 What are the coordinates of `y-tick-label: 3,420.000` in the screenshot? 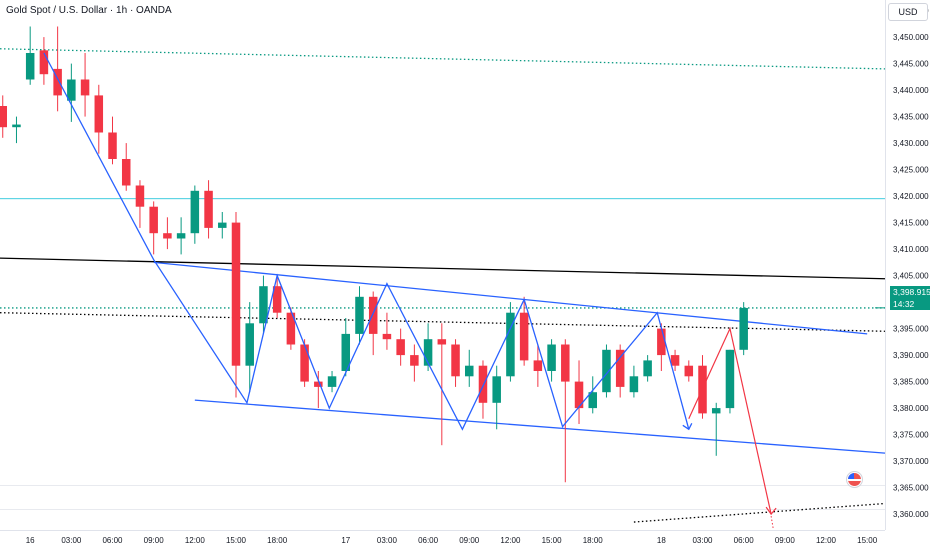 It's located at (911, 196).